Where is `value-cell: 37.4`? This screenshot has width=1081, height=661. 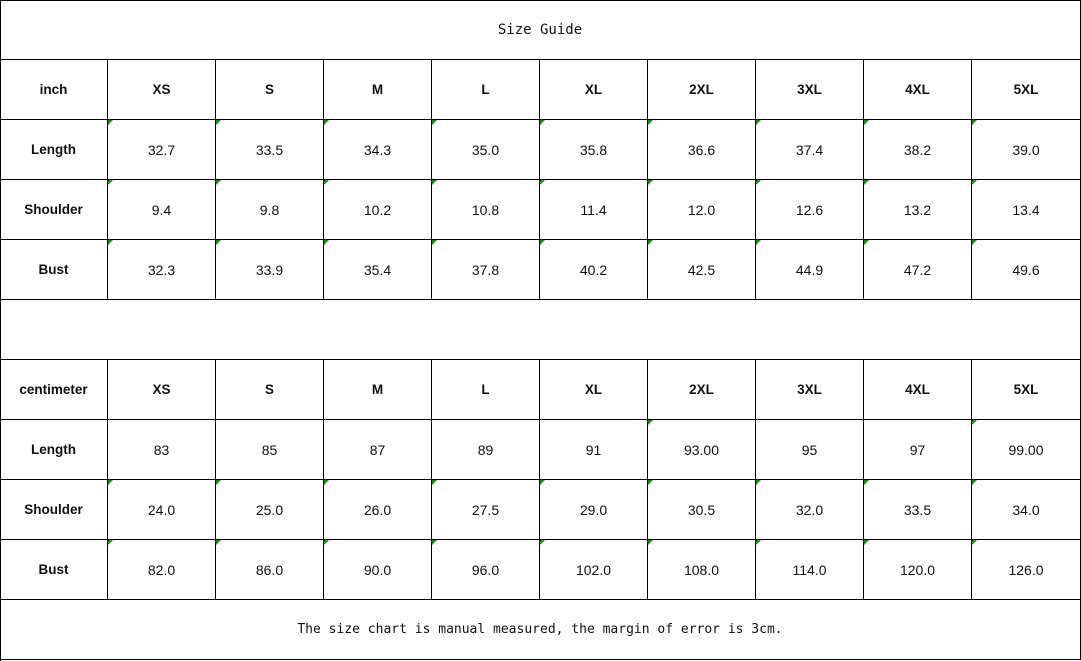 value-cell: 37.4 is located at coordinates (810, 150).